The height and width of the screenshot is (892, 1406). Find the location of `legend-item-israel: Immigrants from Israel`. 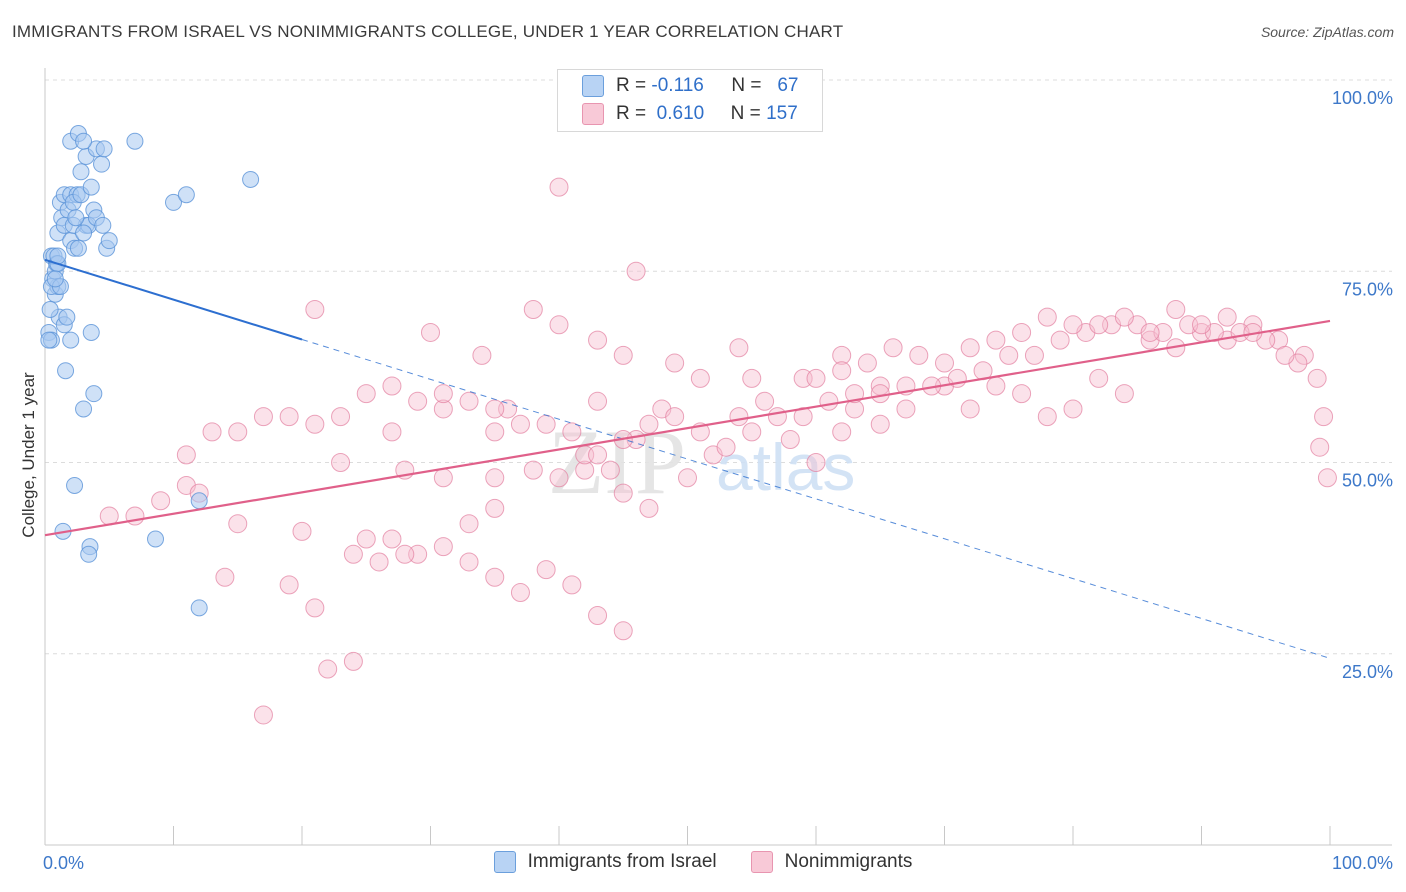

legend-item-israel: Immigrants from Israel is located at coordinates (605, 862).